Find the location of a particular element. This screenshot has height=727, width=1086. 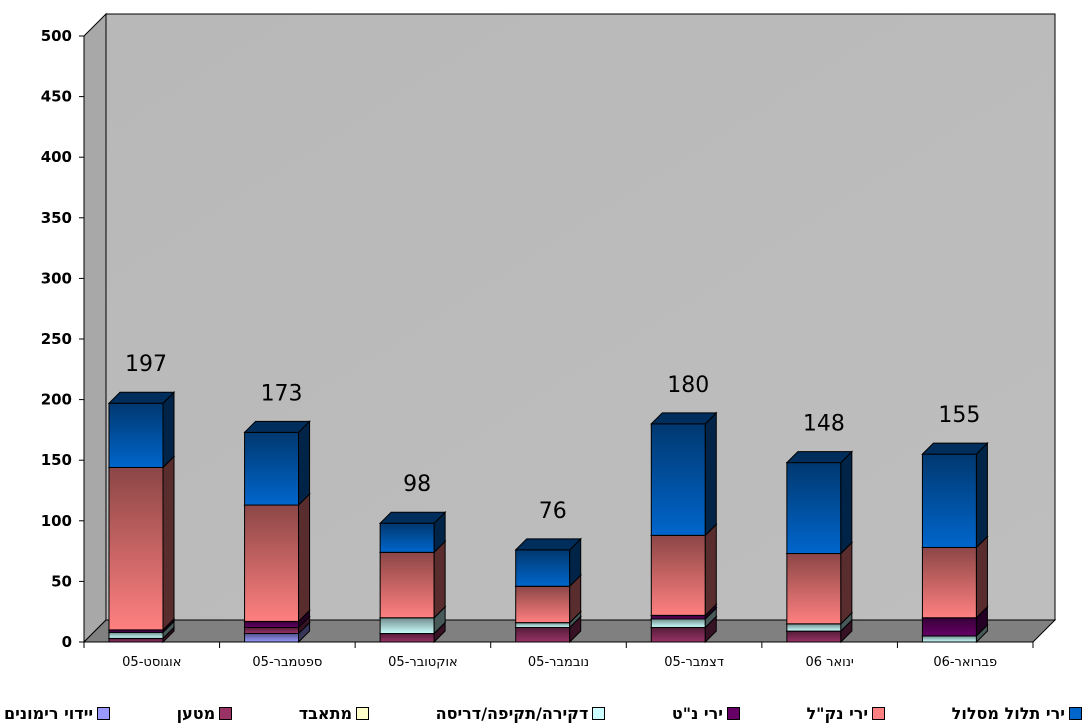

y-tick-label: 450 is located at coordinates (56, 97).